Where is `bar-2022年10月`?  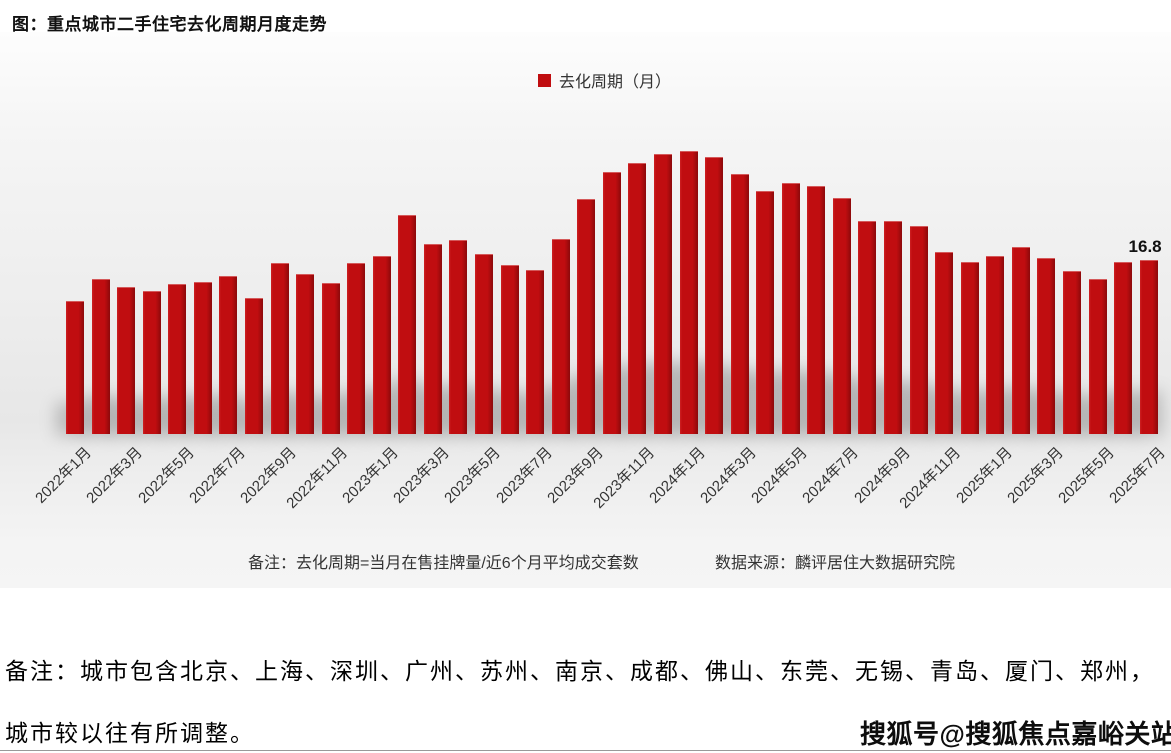 bar-2022年10月 is located at coordinates (305, 354).